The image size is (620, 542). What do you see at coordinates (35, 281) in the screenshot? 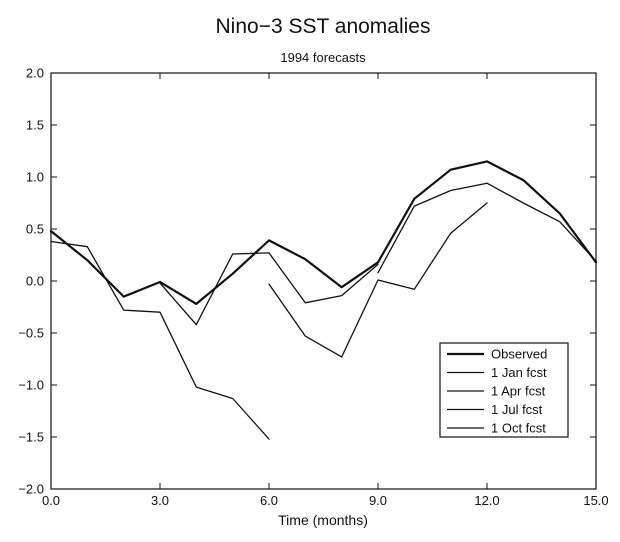
I see `y-tick-label: 0.0` at bounding box center [35, 281].